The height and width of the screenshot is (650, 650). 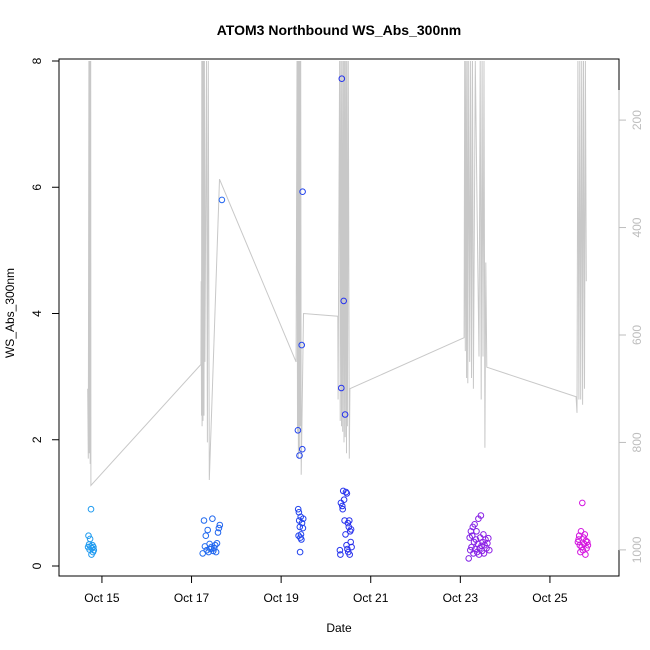 I want to click on x-axis-label: Date, so click(x=339, y=628).